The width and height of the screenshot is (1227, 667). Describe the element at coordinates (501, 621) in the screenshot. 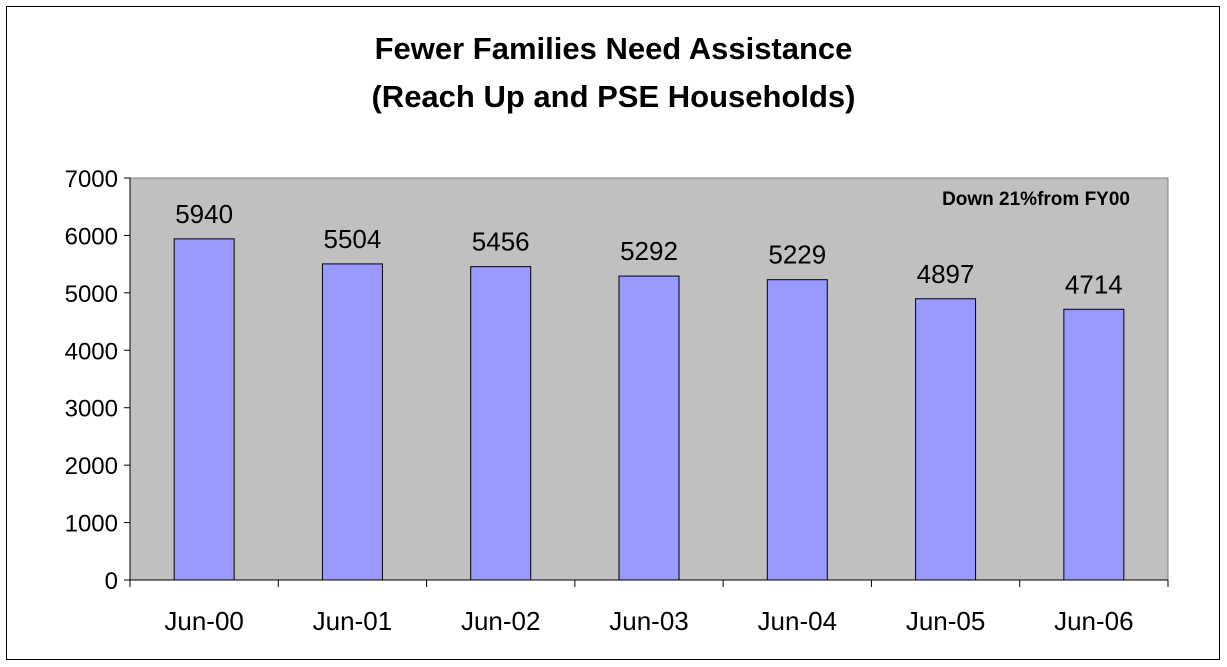

I see `x-tick-label: Jun-02` at that location.